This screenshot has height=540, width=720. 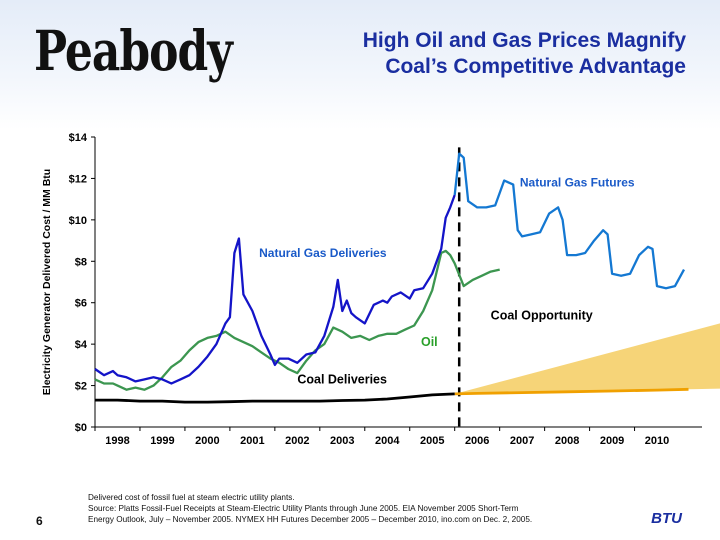 What do you see at coordinates (162, 441) in the screenshot?
I see `x-tick-label: 1999` at bounding box center [162, 441].